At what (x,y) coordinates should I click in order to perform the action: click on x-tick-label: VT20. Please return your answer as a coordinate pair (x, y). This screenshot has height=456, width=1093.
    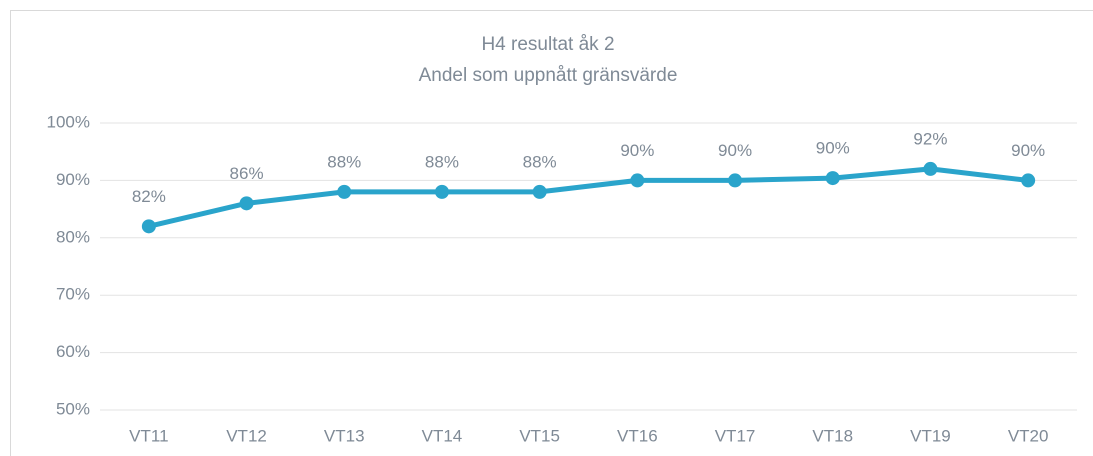
    Looking at the image, I should click on (1028, 435).